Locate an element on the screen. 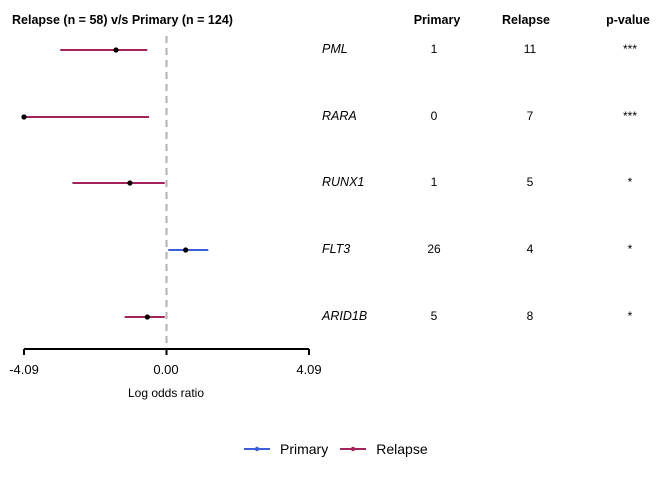  gene-label-rara: RARA is located at coordinates (339, 116).